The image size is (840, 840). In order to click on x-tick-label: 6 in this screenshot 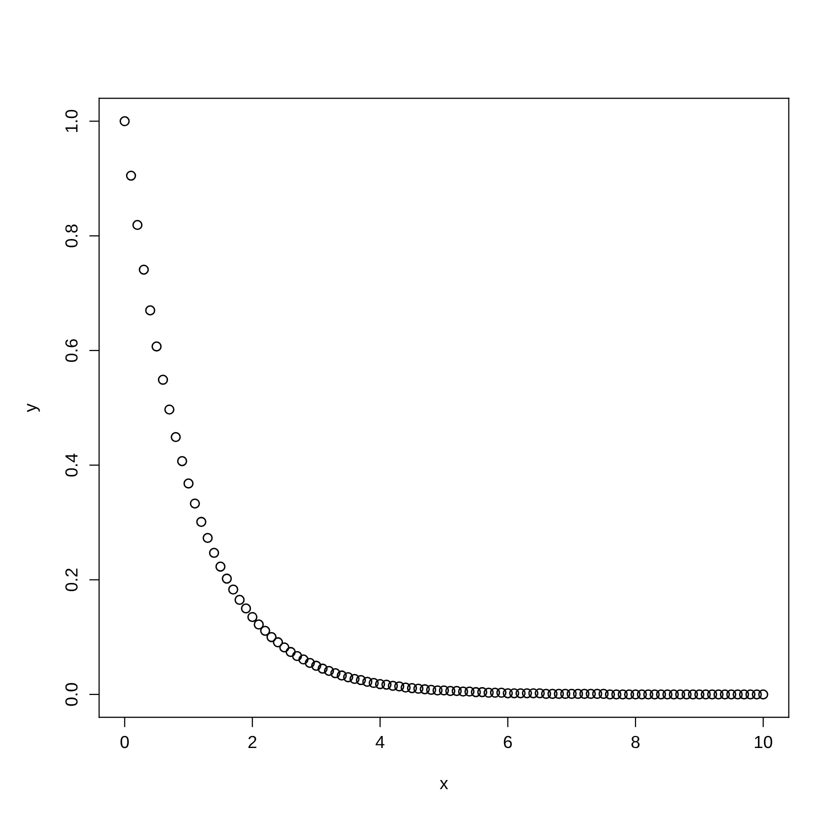, I will do `click(508, 742)`.